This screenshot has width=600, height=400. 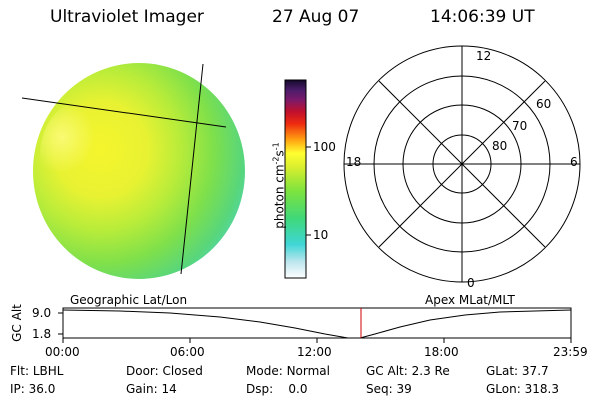 I want to click on x-tick-label: 12:00, so click(x=314, y=352).